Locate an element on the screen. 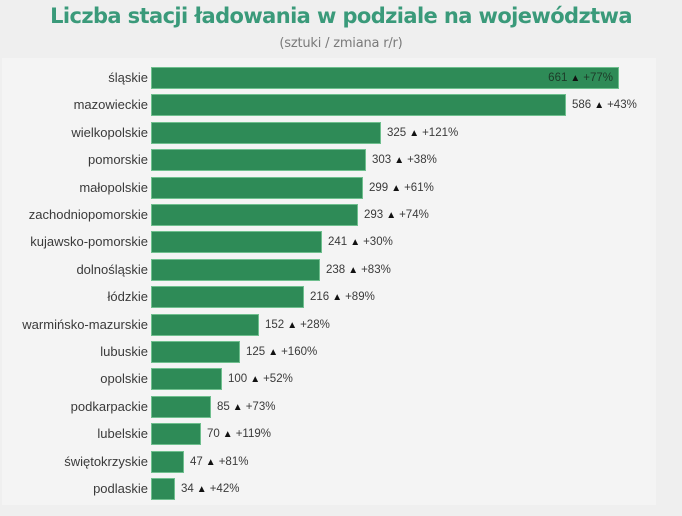  bar-row: wielkopolskie 325 ▲ +121% is located at coordinates (329, 132).